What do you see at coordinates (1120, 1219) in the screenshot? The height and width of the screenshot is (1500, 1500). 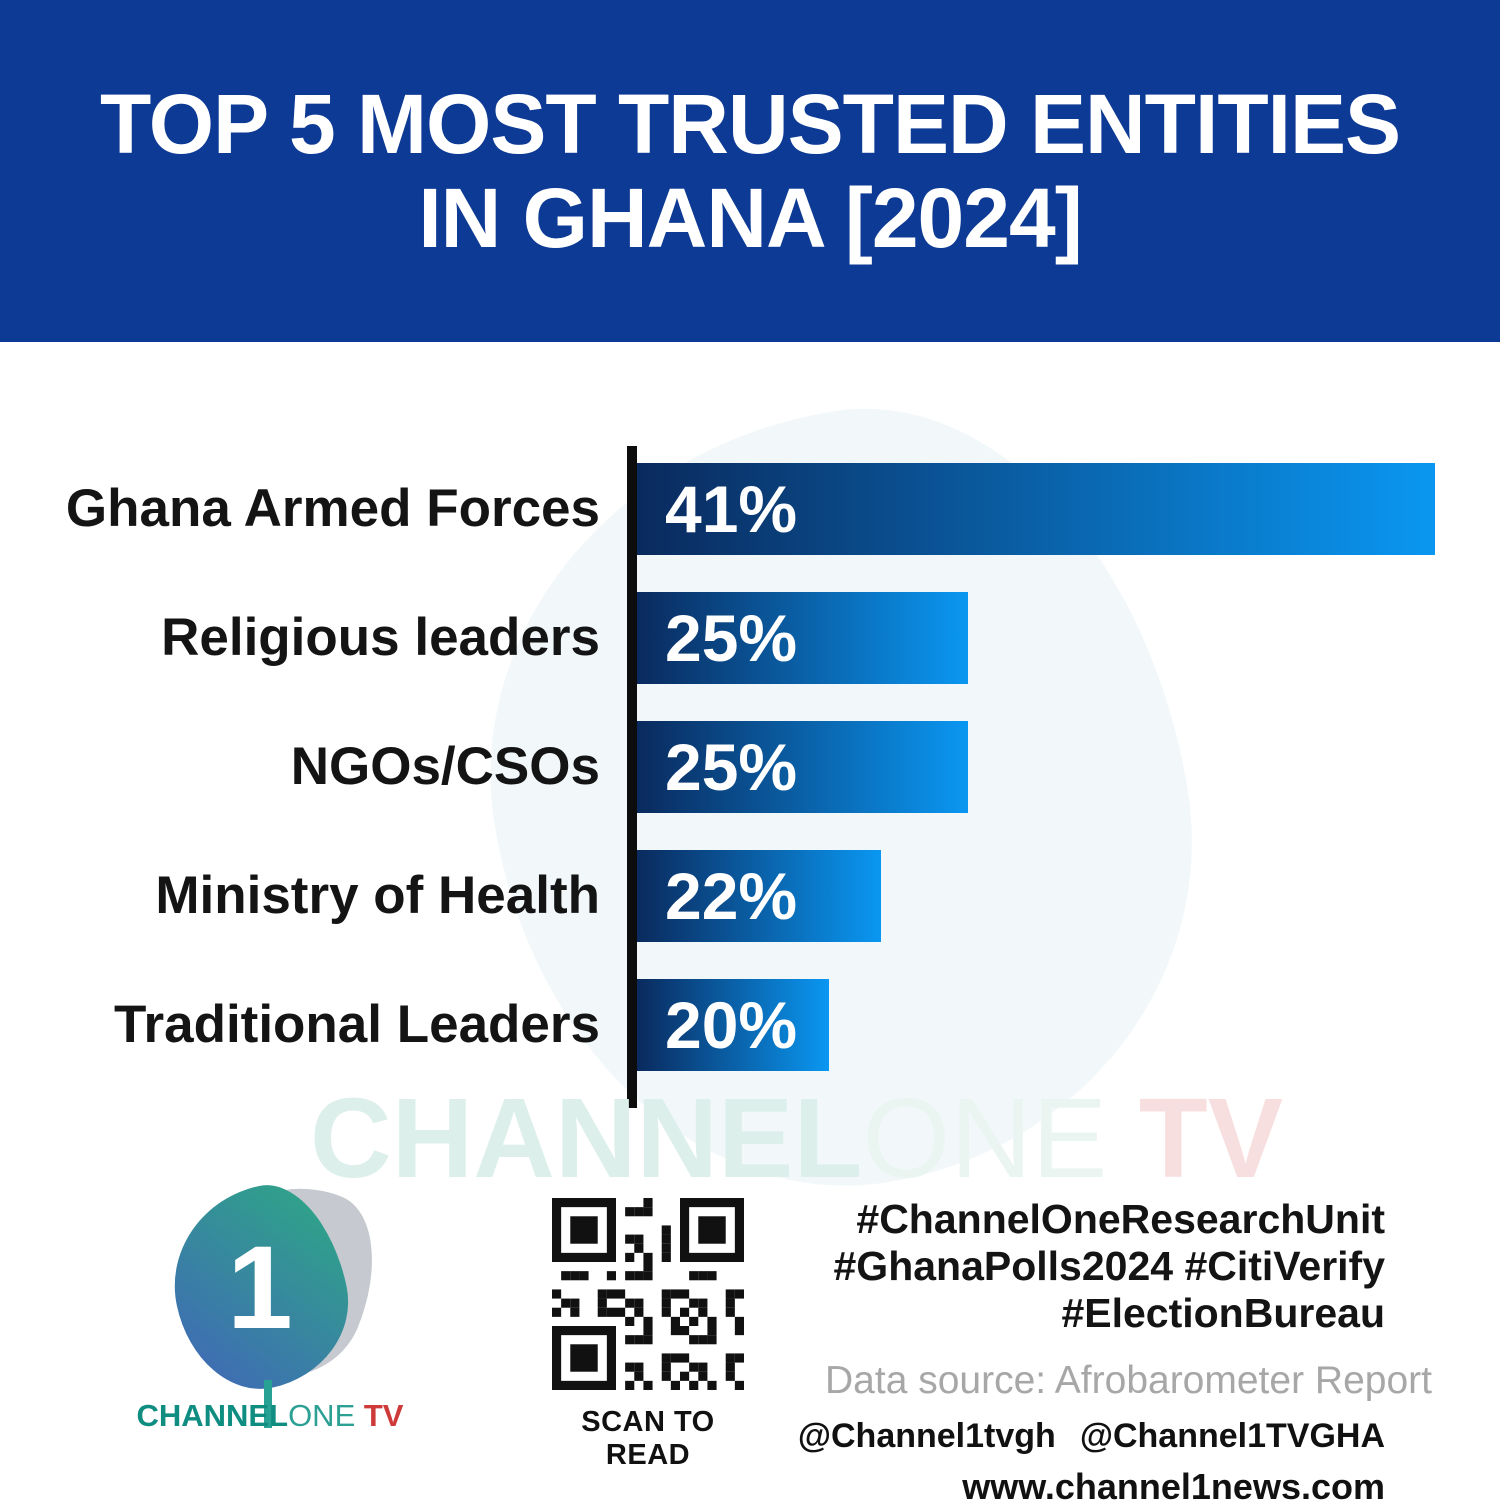 I see `hashtag-line: #ChannelOneResearchUnit` at bounding box center [1120, 1219].